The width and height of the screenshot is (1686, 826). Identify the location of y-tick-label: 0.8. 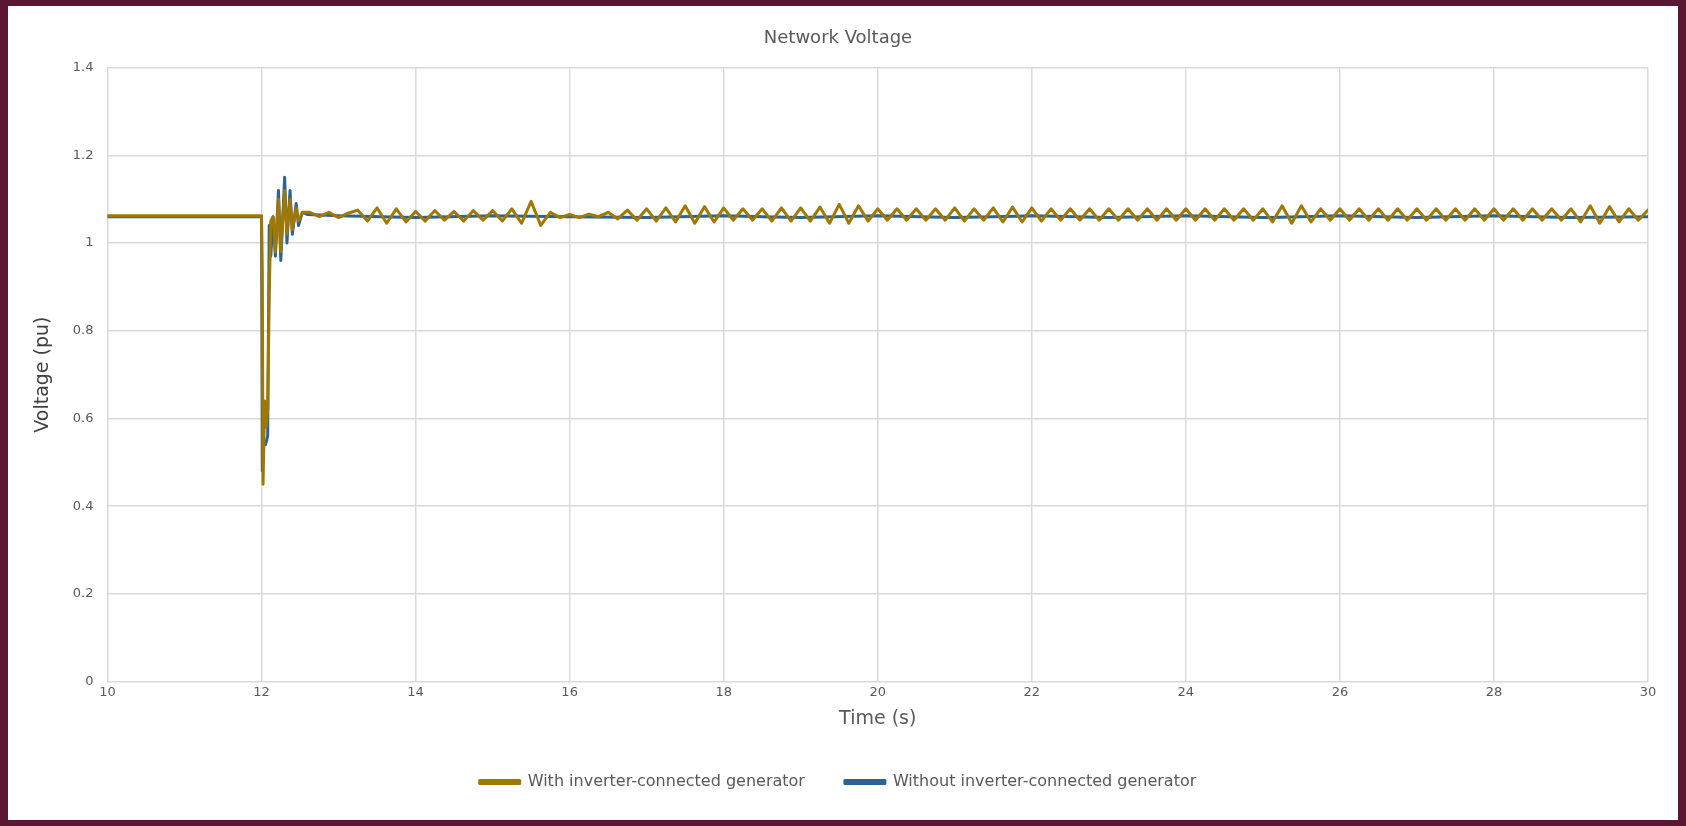
(83, 330).